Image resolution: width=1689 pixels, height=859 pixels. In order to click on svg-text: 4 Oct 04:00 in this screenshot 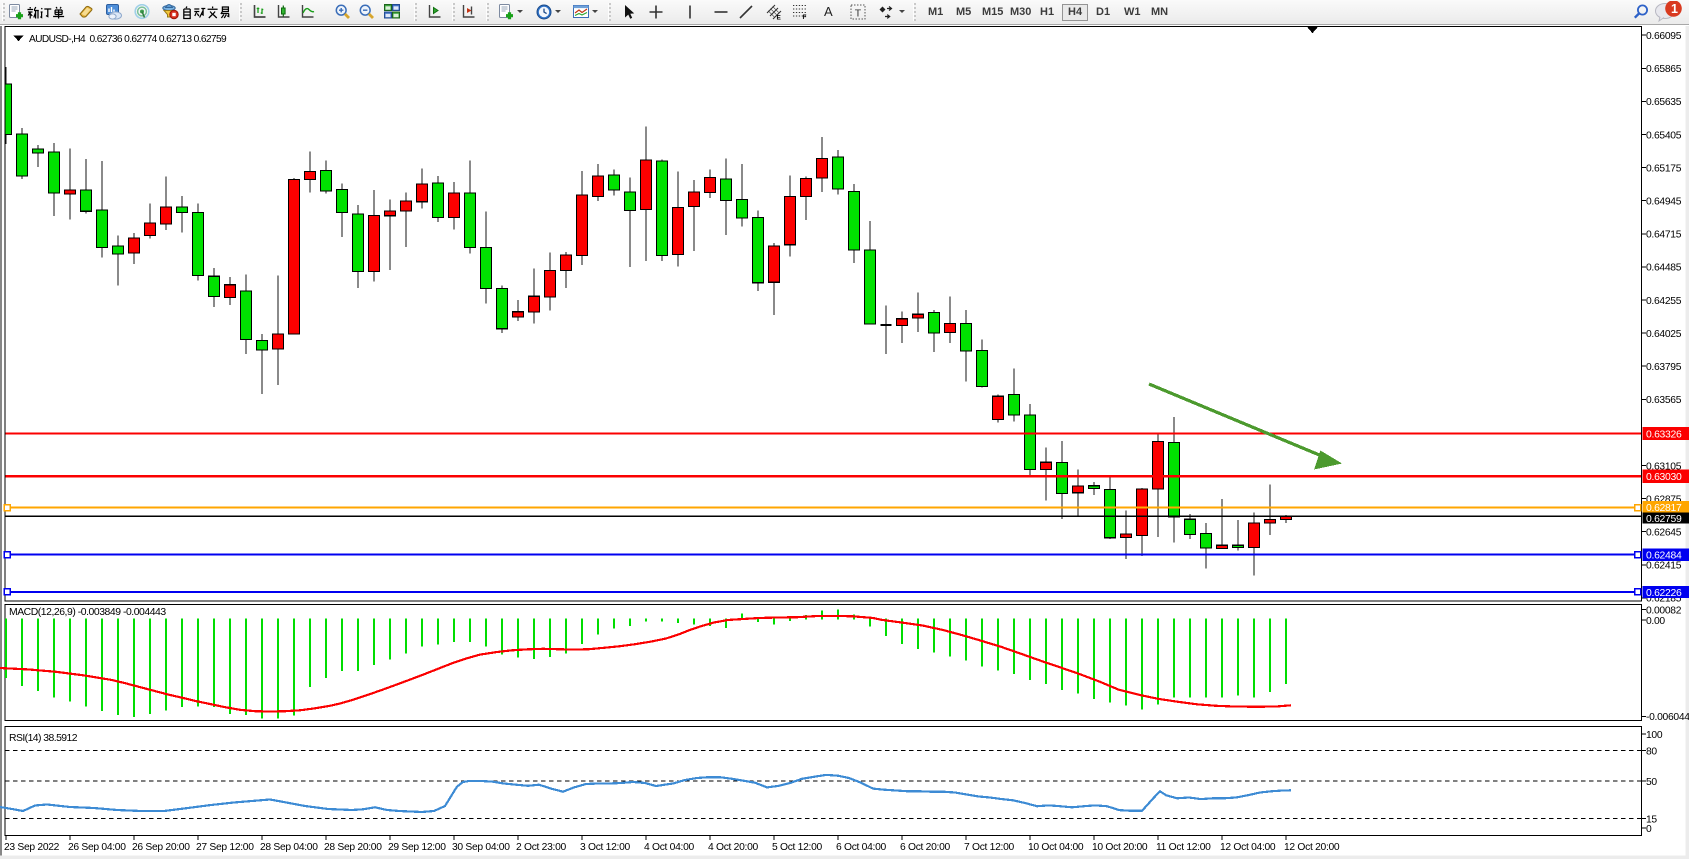, I will do `click(669, 847)`.